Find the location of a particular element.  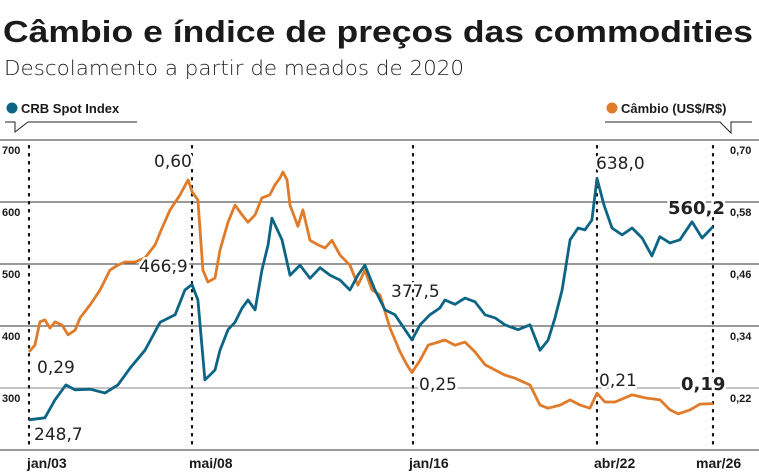

x-tick: jan/16 is located at coordinates (428, 463).